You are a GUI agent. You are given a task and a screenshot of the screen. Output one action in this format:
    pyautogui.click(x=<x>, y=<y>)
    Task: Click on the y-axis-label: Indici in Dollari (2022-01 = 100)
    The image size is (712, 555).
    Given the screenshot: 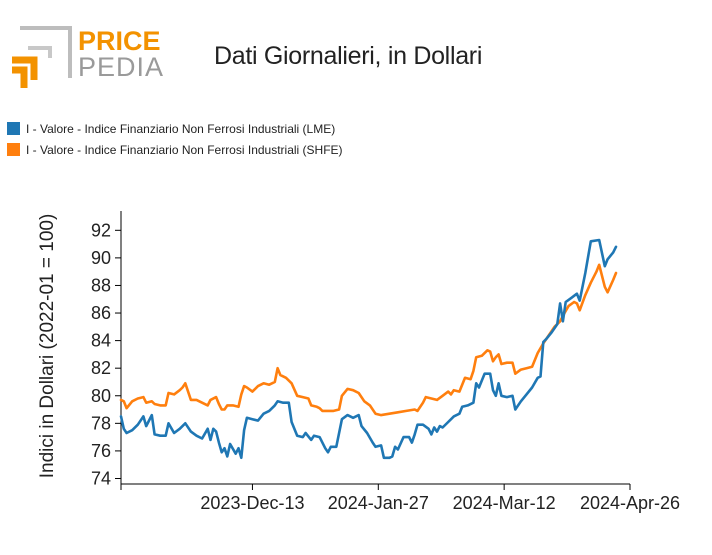 What is the action you would take?
    pyautogui.click(x=47, y=346)
    